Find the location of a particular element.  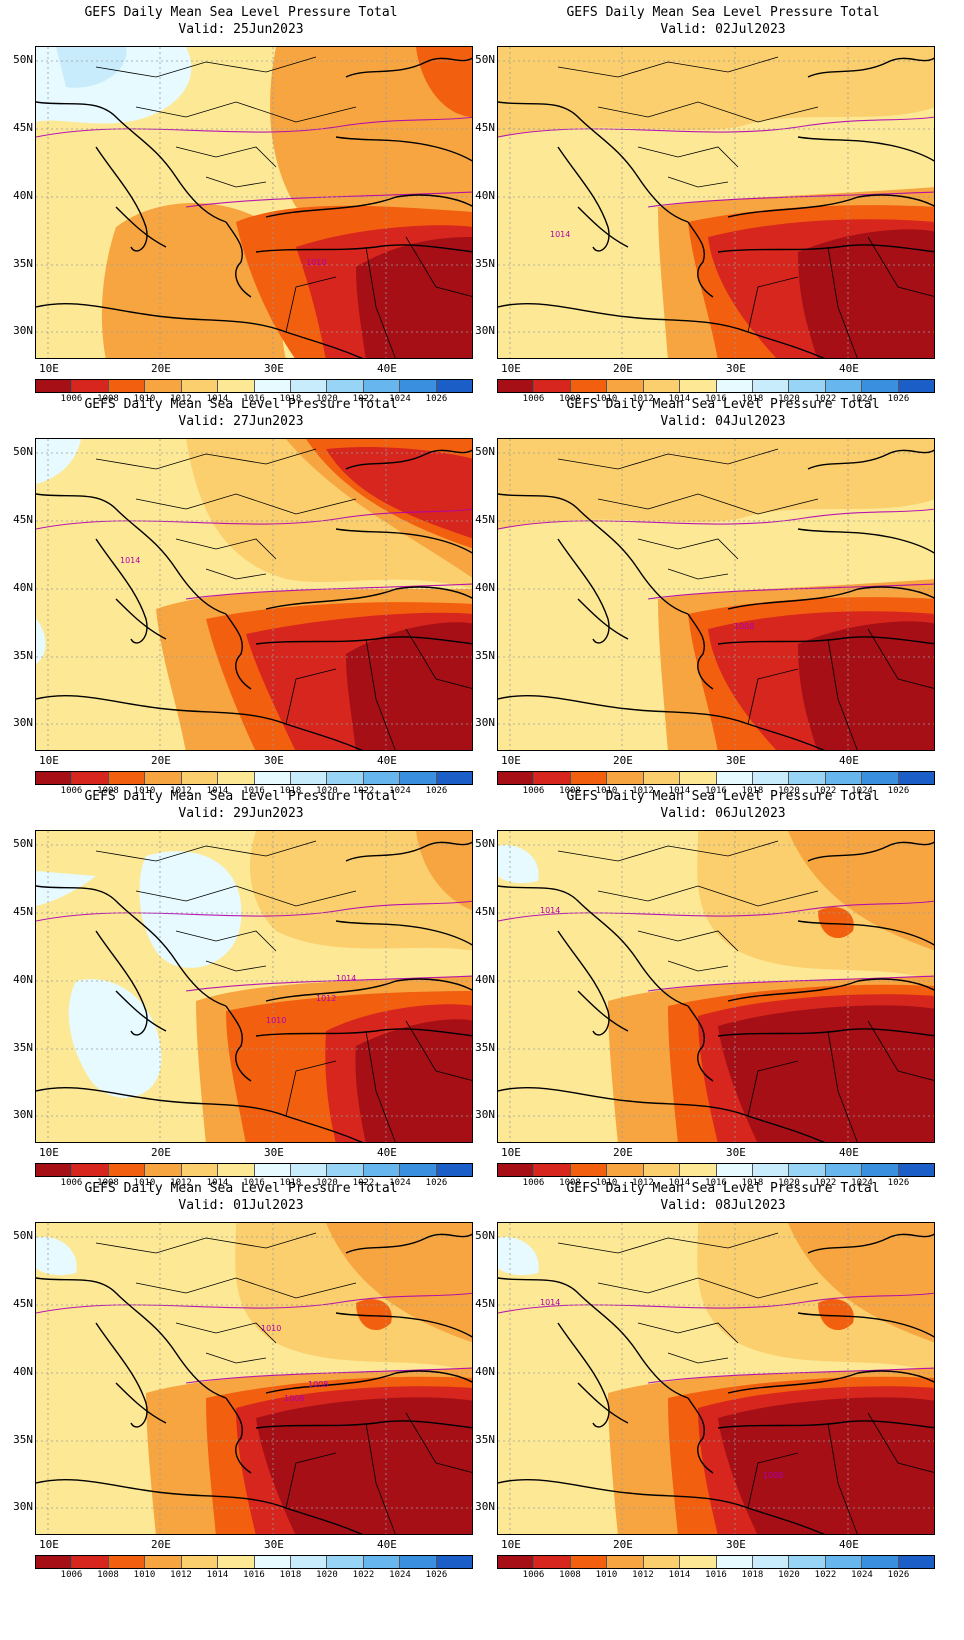

colorbar-label: 1012 is located at coordinates (181, 1575).